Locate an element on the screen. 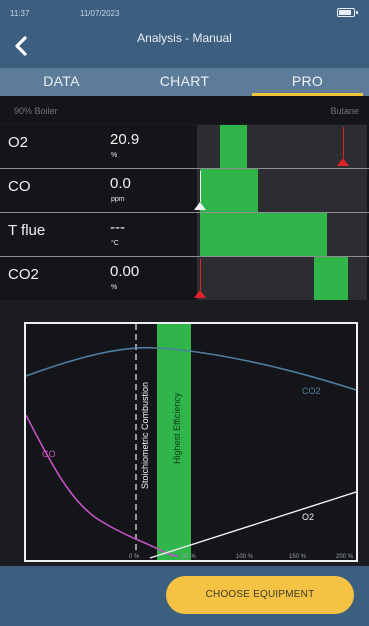 This screenshot has width=369, height=626. tab-pro: PRO is located at coordinates (307, 82).